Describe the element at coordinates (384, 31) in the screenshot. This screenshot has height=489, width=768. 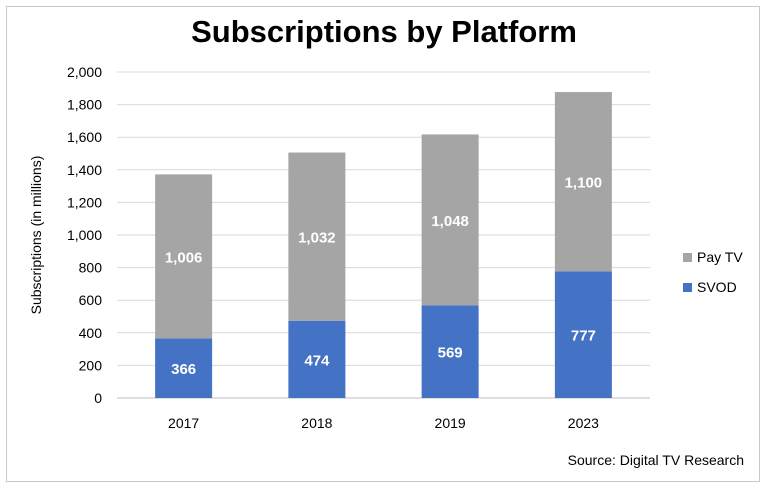
I see `chart-title: Subscriptions by Platform` at that location.